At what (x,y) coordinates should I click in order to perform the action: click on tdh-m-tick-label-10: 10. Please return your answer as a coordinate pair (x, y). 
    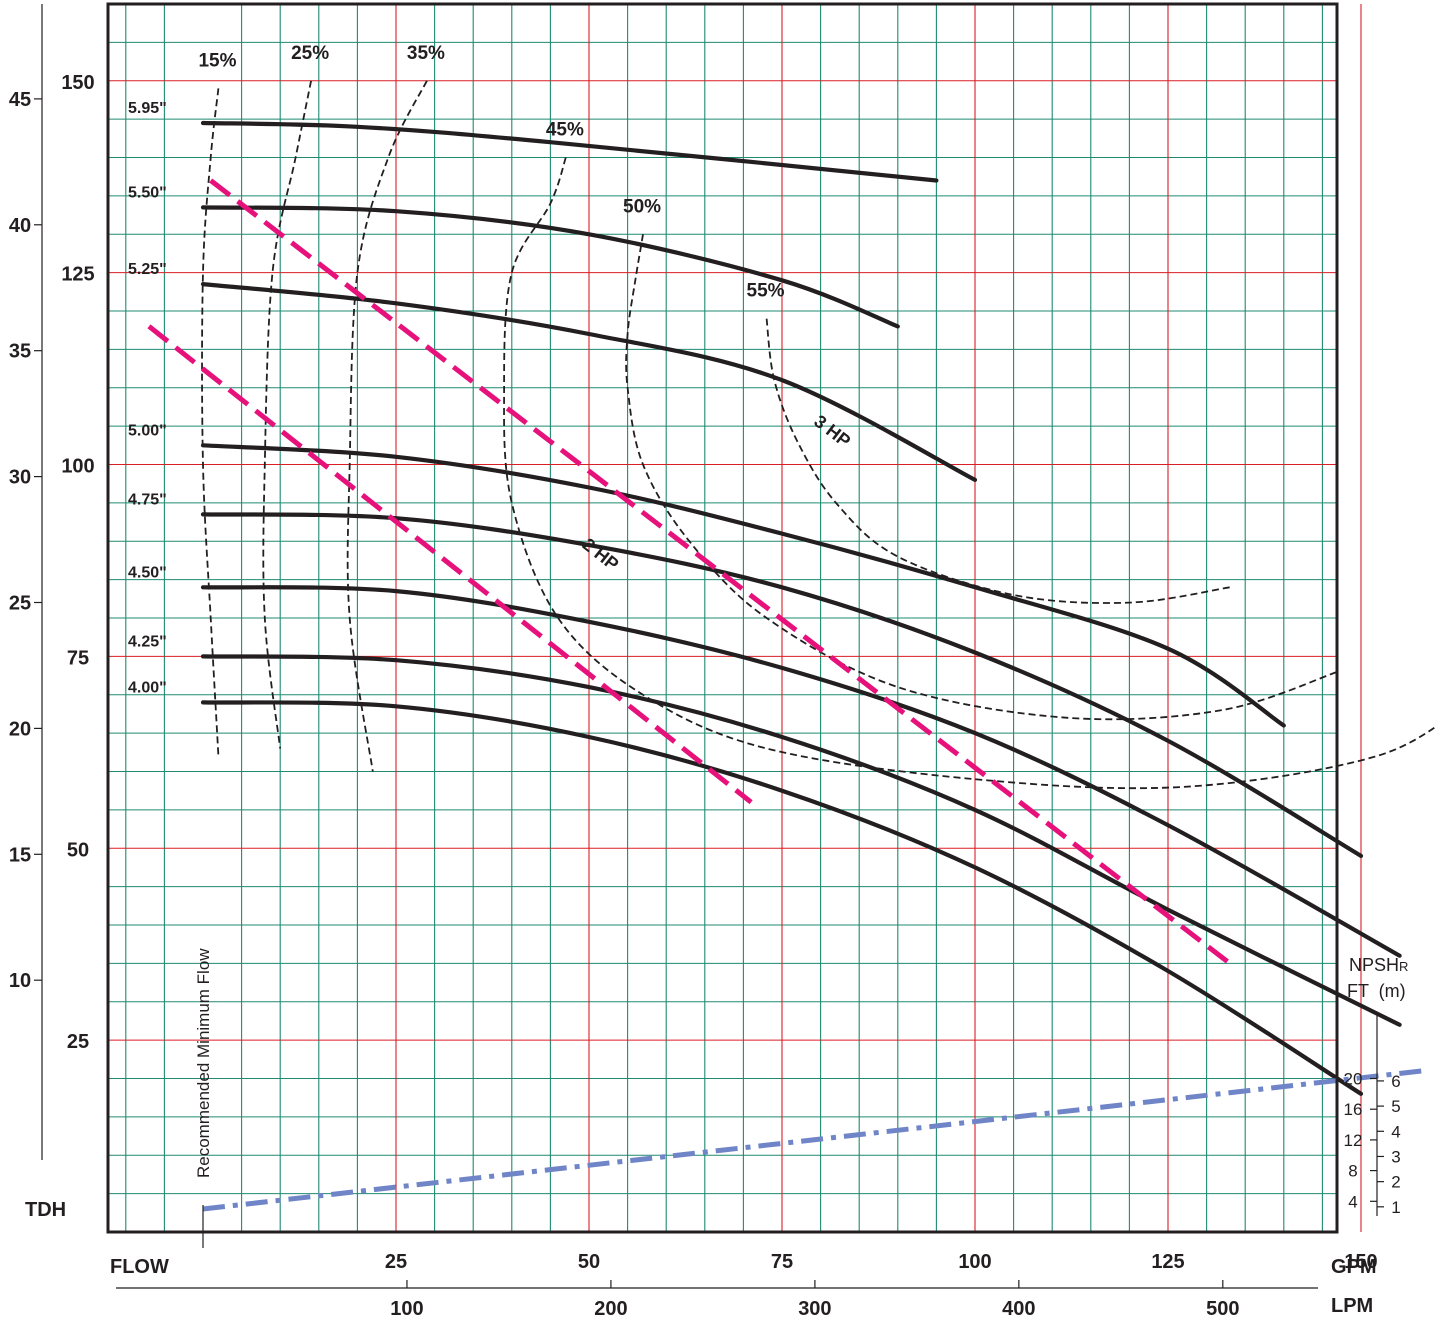
    Looking at the image, I should click on (20, 981).